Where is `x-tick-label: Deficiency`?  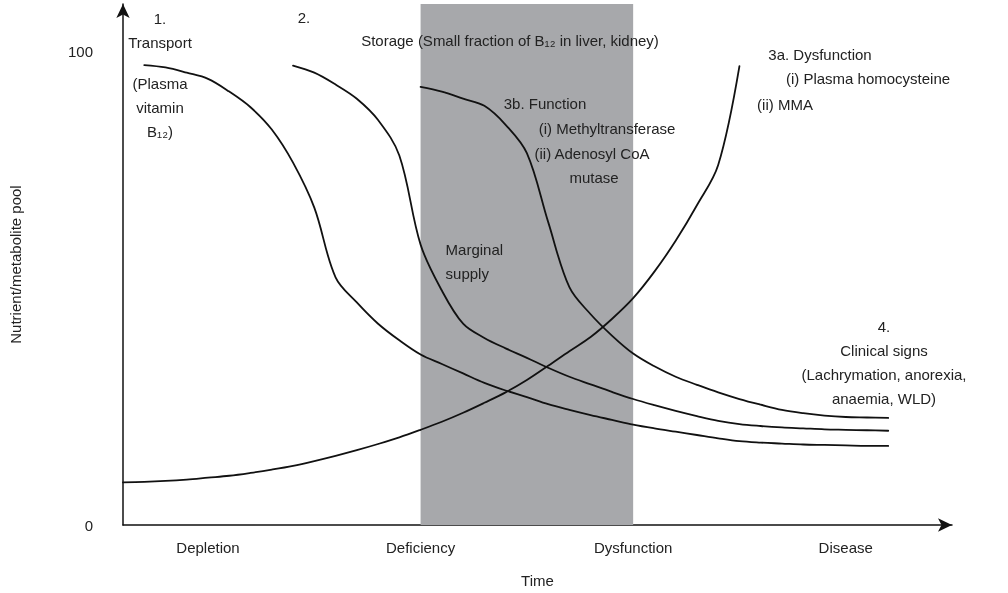 x-tick-label: Deficiency is located at coordinates (420, 547).